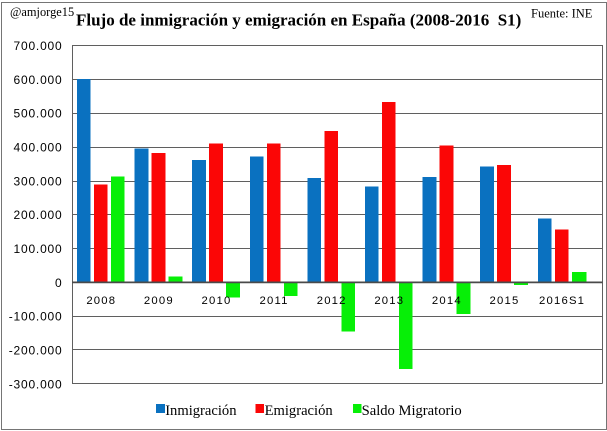 Image resolution: width=607 pixels, height=431 pixels. I want to click on svg-text: 0, so click(58, 283).